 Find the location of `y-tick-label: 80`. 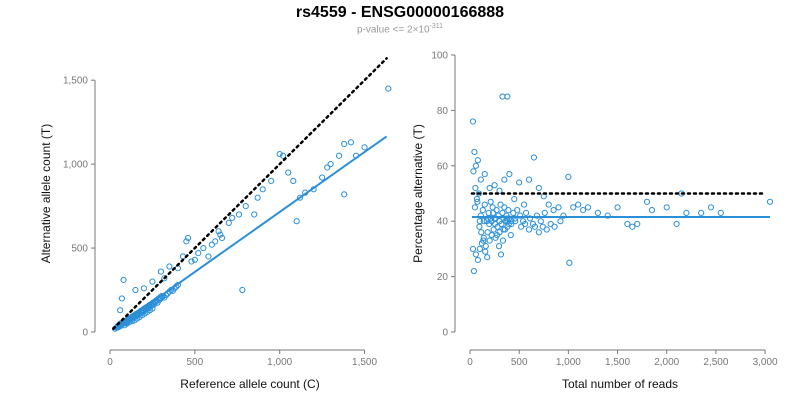

y-tick-label: 80 is located at coordinates (443, 111).